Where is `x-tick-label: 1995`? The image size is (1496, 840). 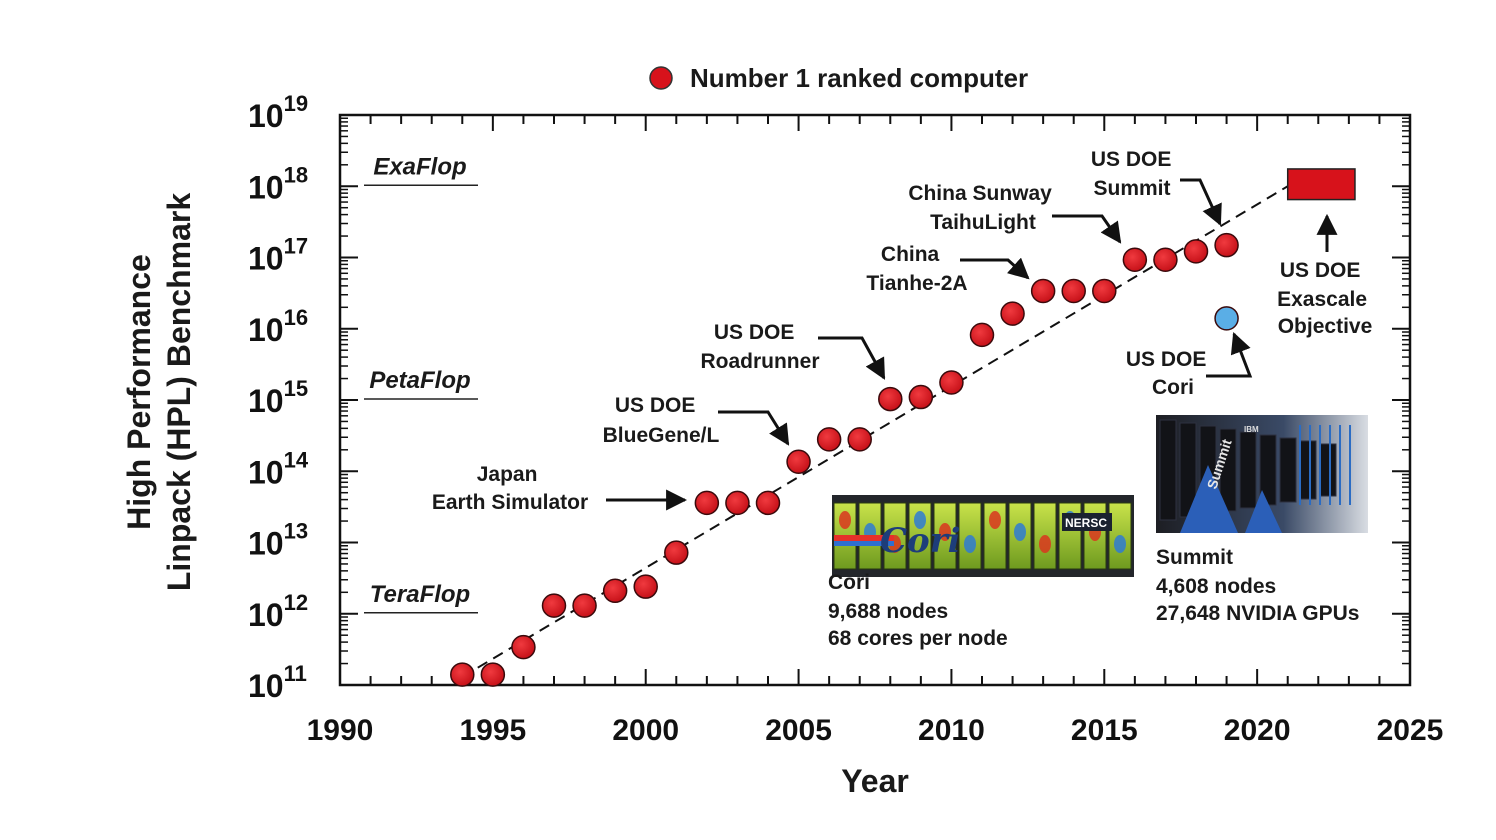
x-tick-label: 1995 is located at coordinates (492, 730).